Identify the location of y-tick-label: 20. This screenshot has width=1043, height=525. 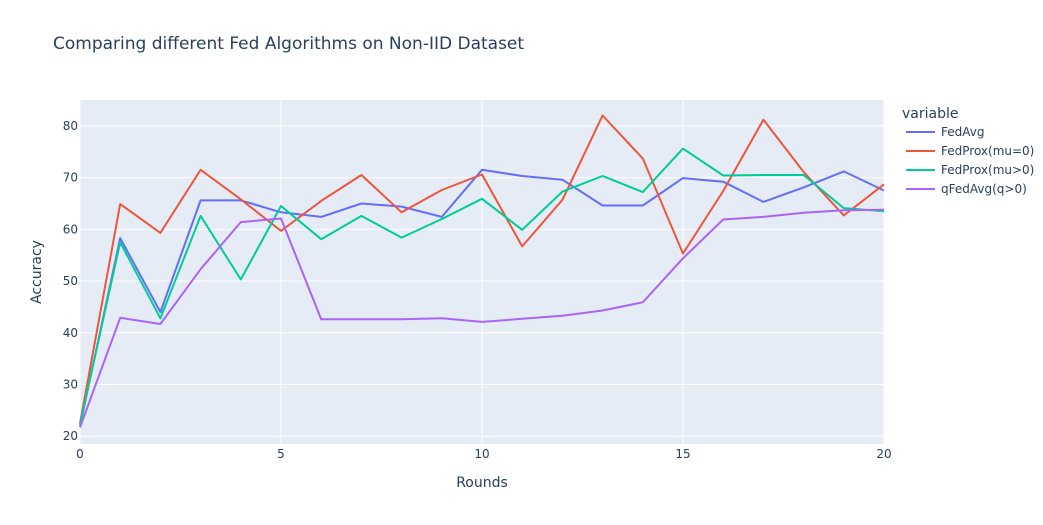
(70, 436).